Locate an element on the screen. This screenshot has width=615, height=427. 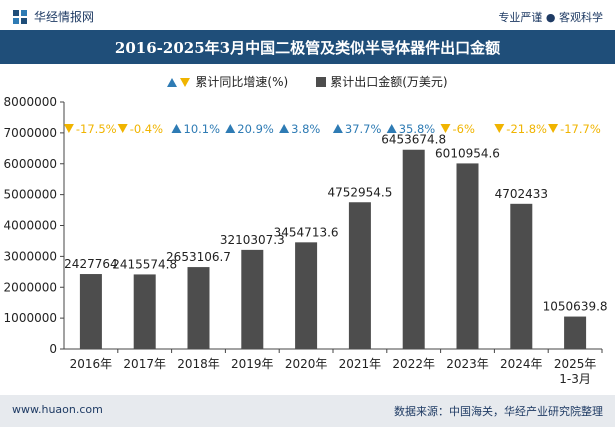
bar-value-label: 2415574.8 is located at coordinates (144, 264).